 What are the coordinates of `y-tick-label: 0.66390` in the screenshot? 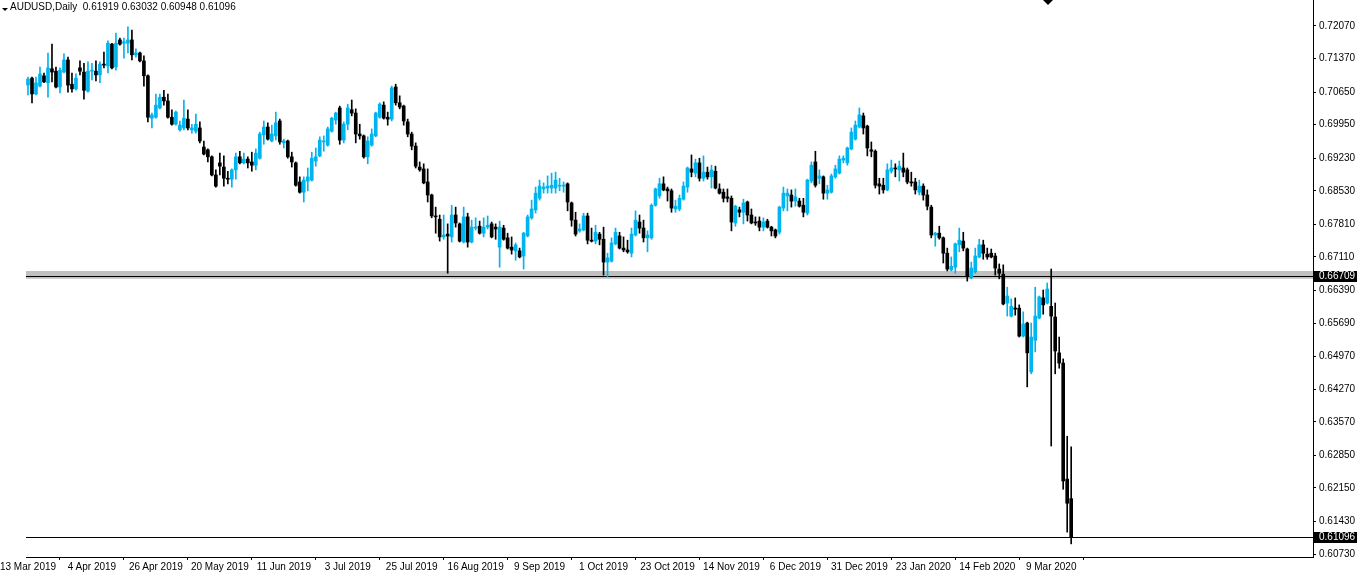 It's located at (1337, 290).